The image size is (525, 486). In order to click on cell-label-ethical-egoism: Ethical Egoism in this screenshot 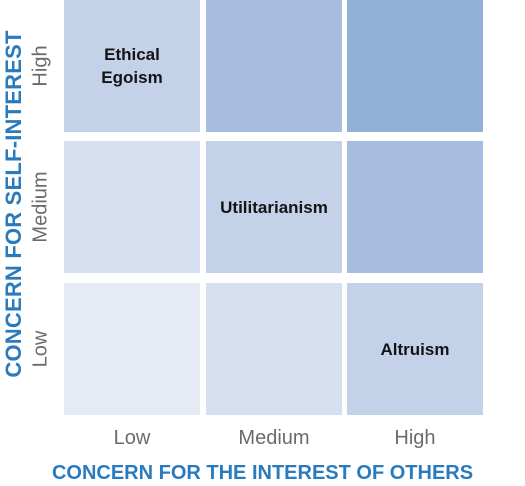, I will do `click(132, 66)`.